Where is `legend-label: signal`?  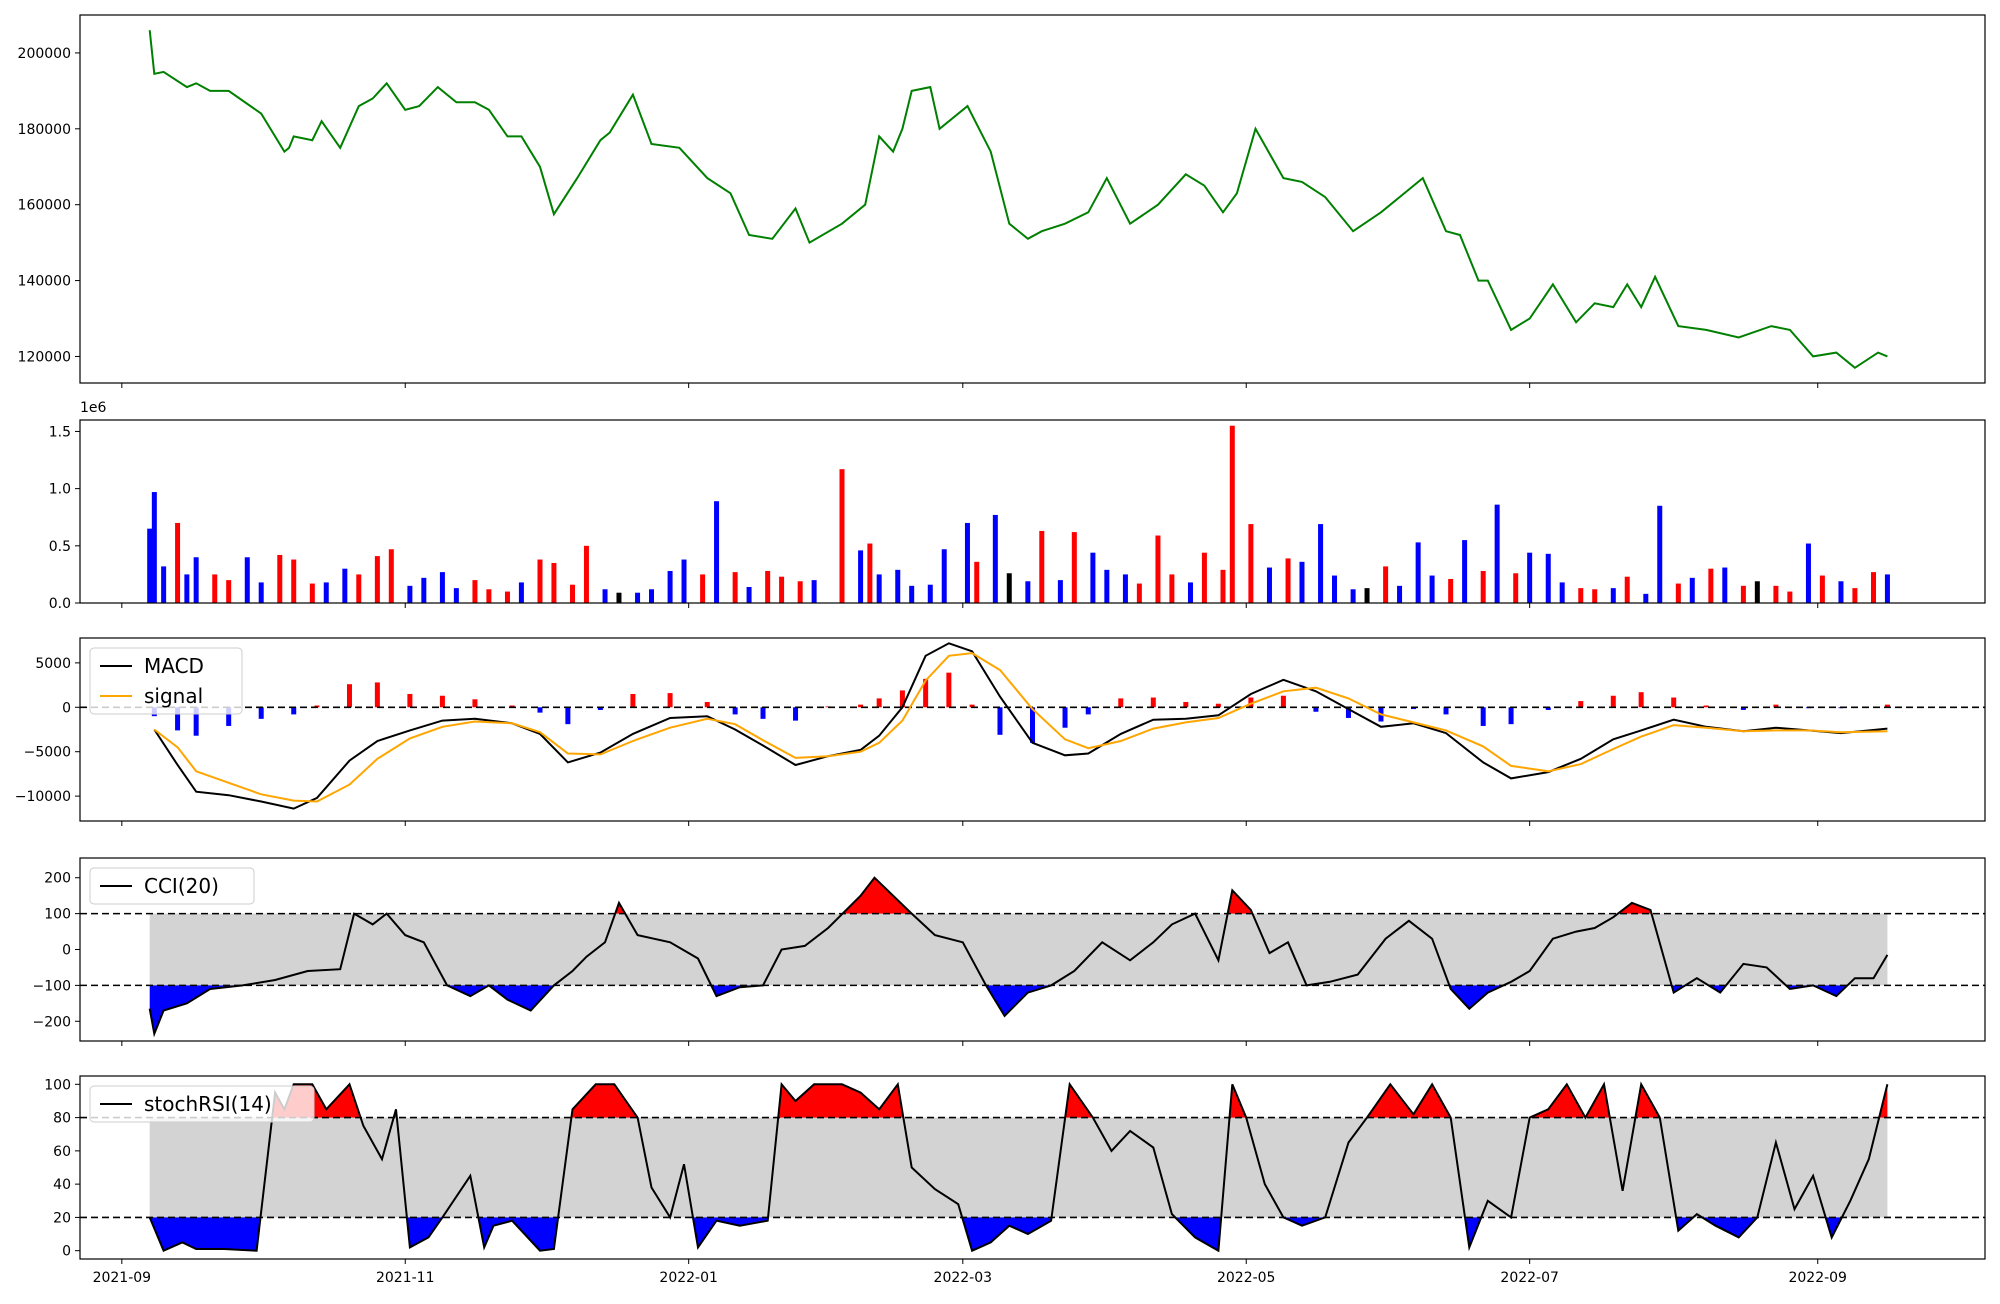
legend-label: signal is located at coordinates (173, 696).